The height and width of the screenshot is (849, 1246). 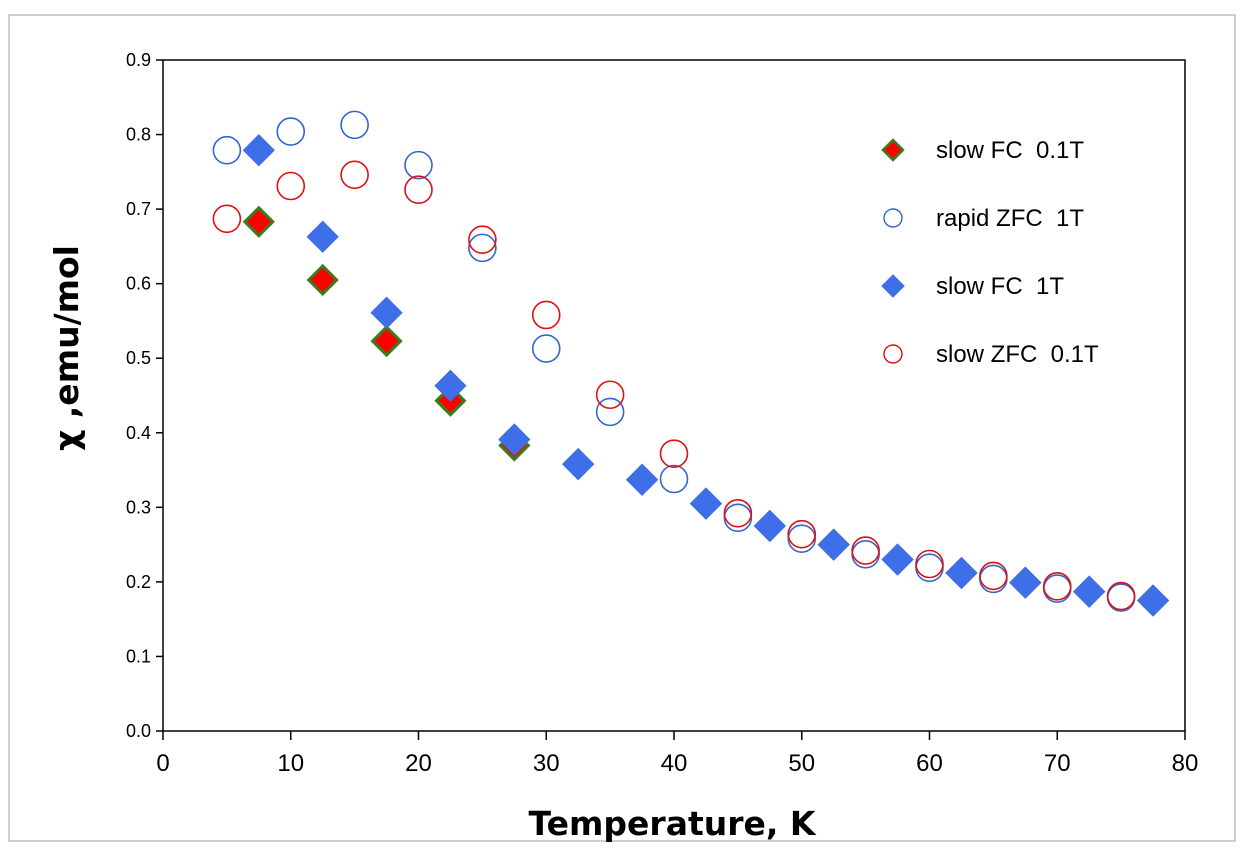 What do you see at coordinates (138, 507) in the screenshot?
I see `y-tick-label: 0.3` at bounding box center [138, 507].